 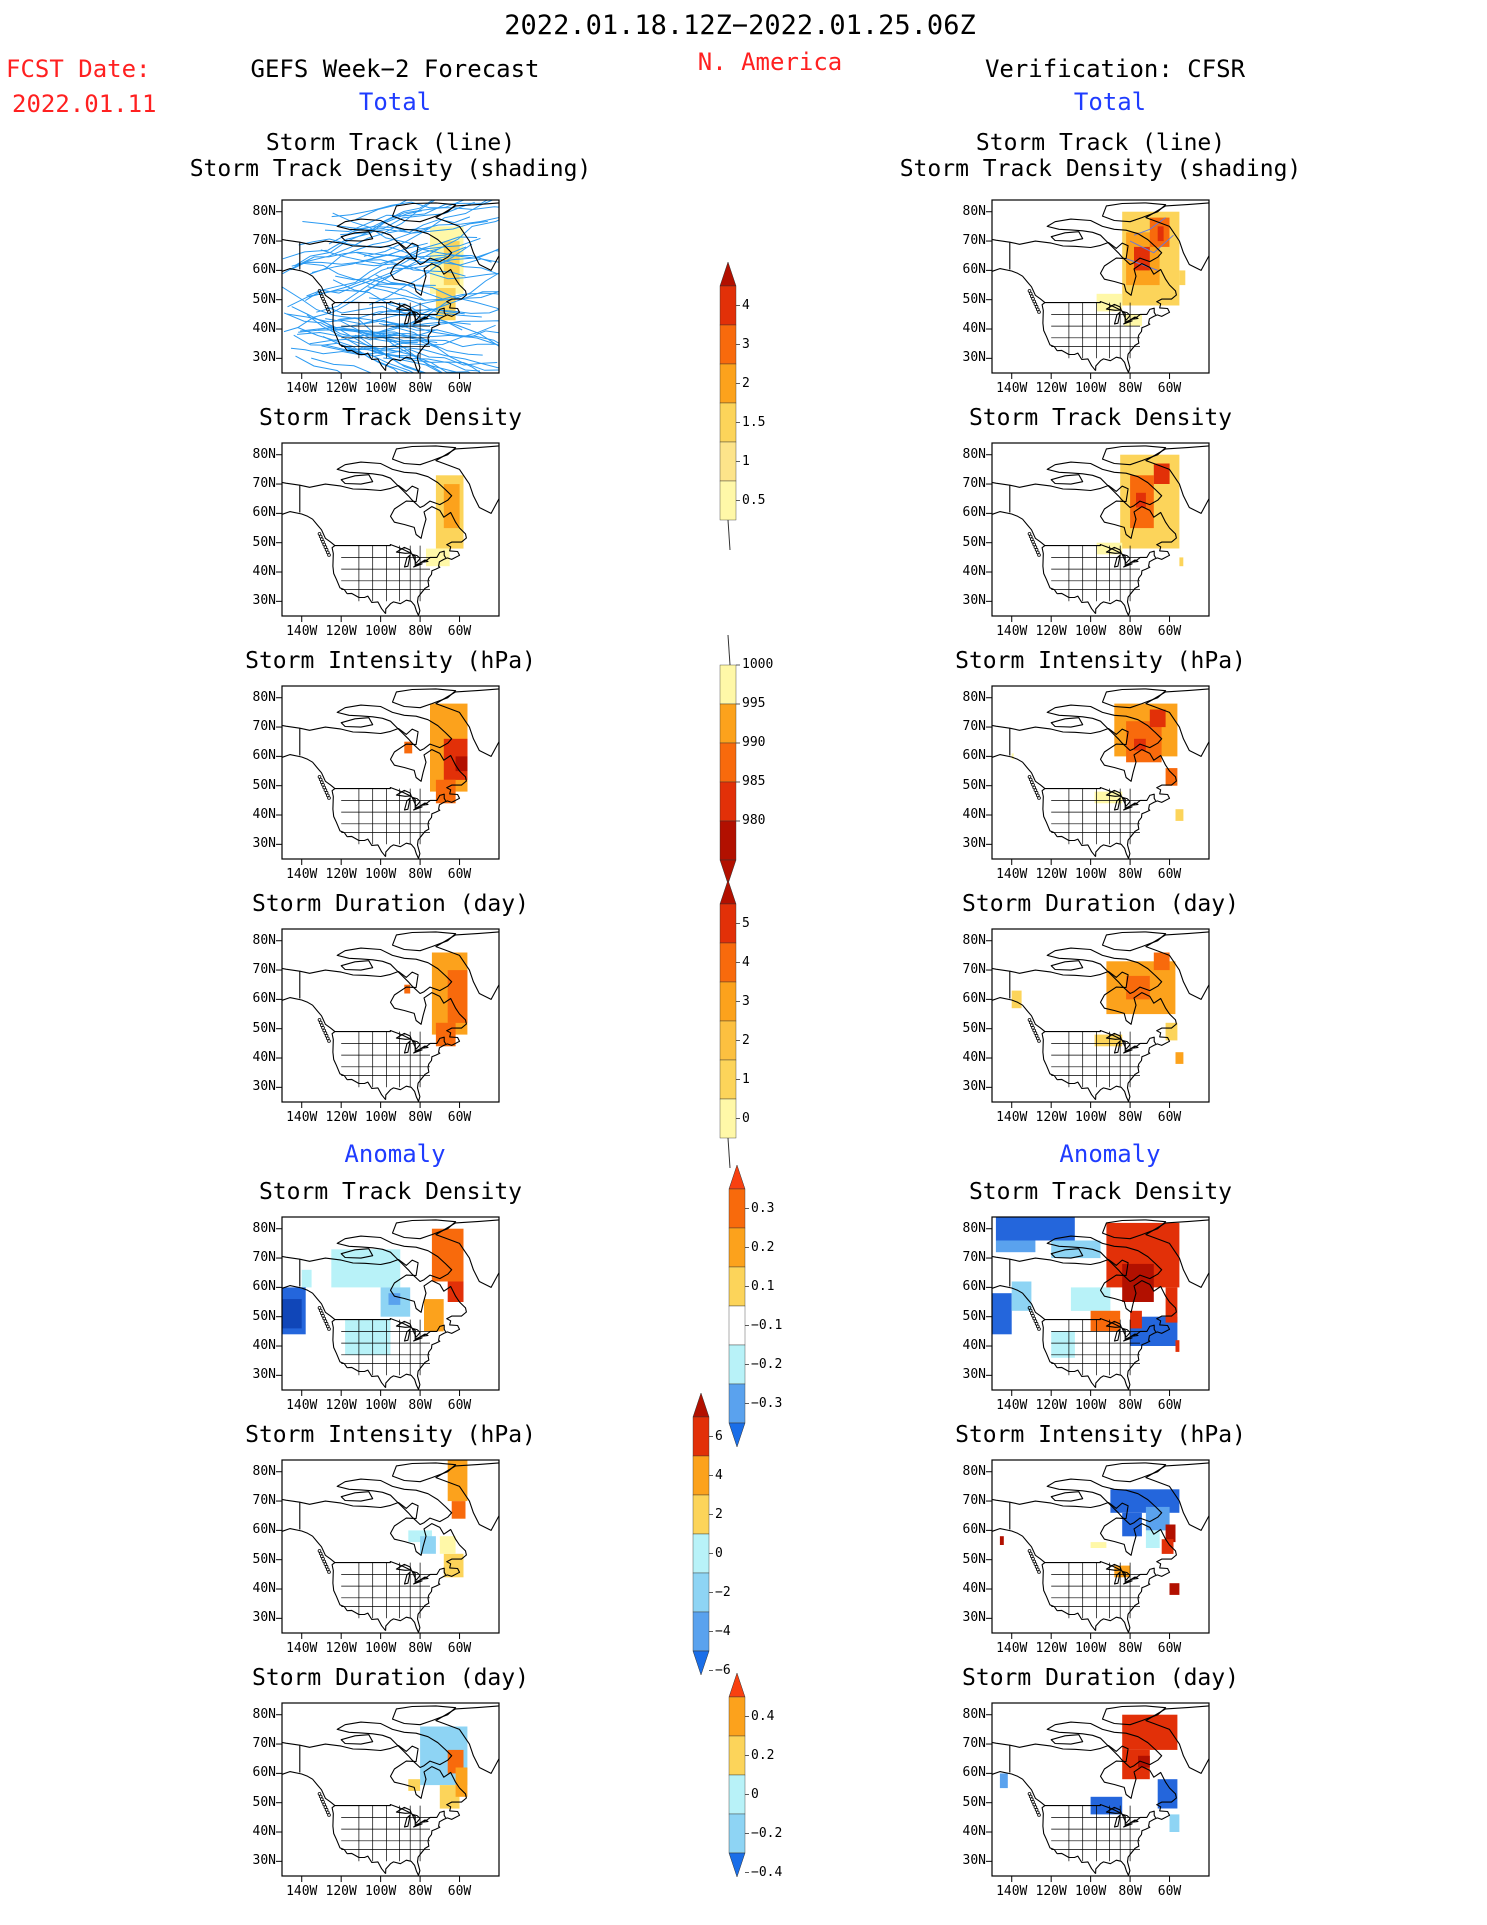 I want to click on colorbar-label: −6, so click(x=723, y=1670).